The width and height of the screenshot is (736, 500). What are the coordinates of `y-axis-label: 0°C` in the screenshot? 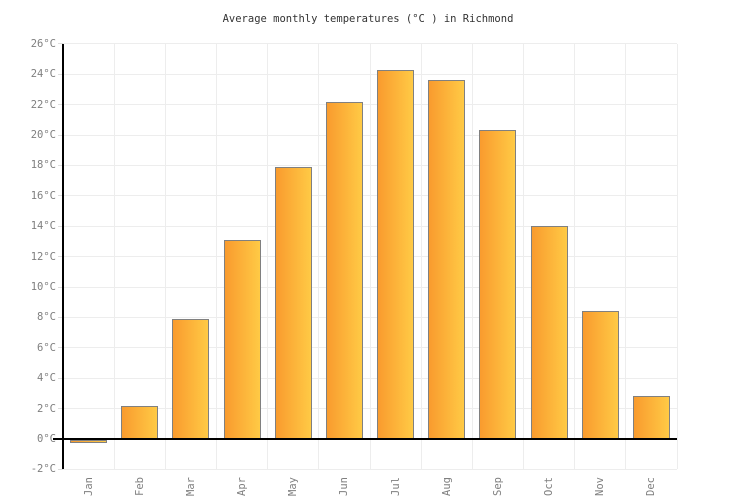 It's located at (46, 439).